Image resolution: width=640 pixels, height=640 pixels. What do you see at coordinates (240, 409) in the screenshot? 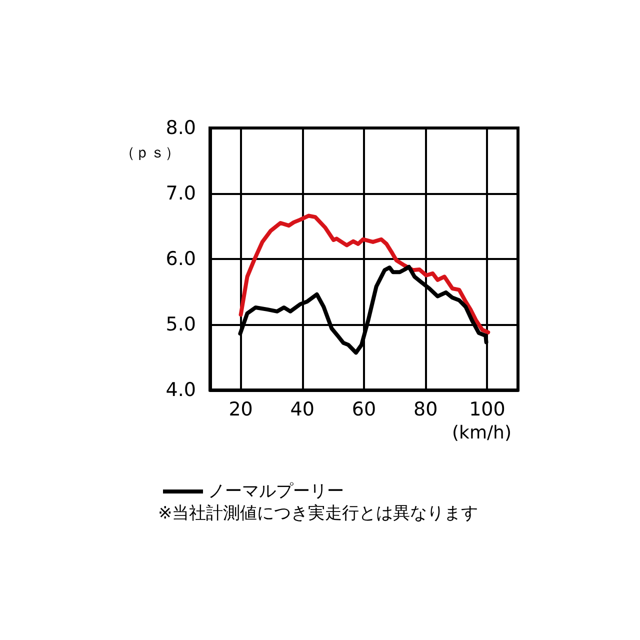
I see `x-tick-label: 20` at bounding box center [240, 409].